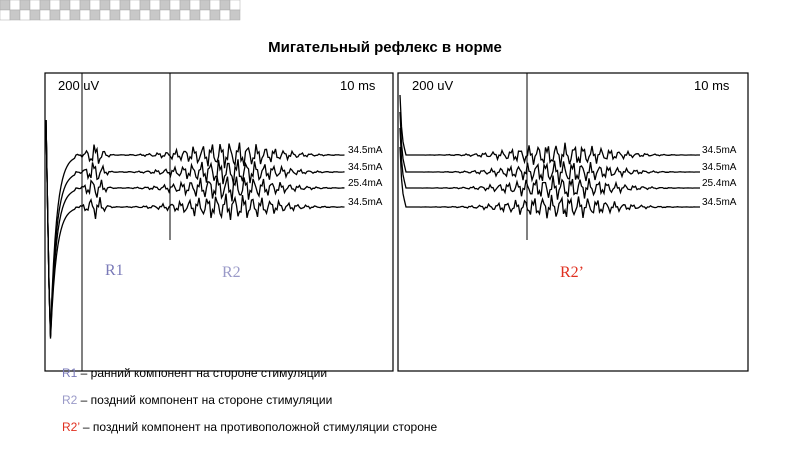  Describe the element at coordinates (385, 47) in the screenshot. I see `slide-title: Мигательный рефлекс в норме` at that location.